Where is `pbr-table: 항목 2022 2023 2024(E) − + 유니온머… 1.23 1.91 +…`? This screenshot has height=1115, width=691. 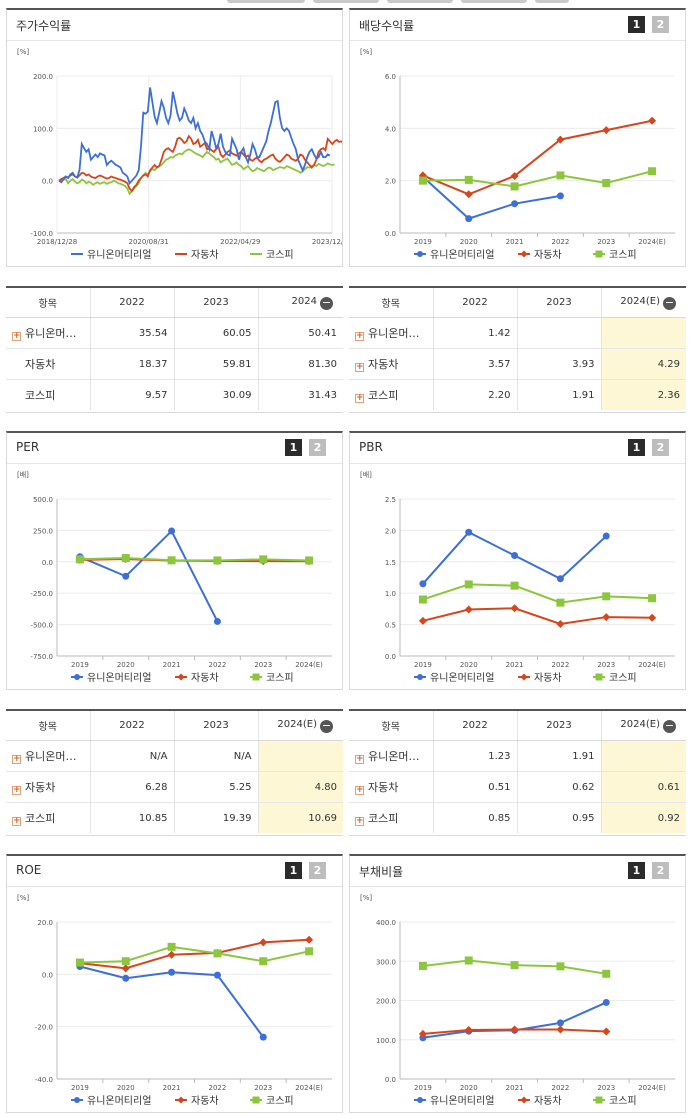
pbr-table: 항목 2022 2023 2024(E) − + 유니온머… 1.23 1.91 +… is located at coordinates (517, 772).